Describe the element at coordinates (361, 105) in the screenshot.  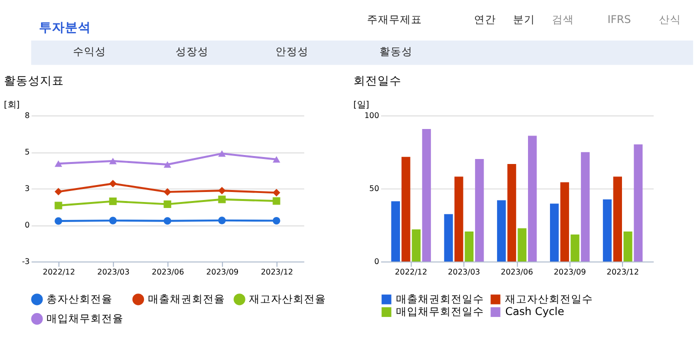
I see `y-axis-title: [일]` at that location.